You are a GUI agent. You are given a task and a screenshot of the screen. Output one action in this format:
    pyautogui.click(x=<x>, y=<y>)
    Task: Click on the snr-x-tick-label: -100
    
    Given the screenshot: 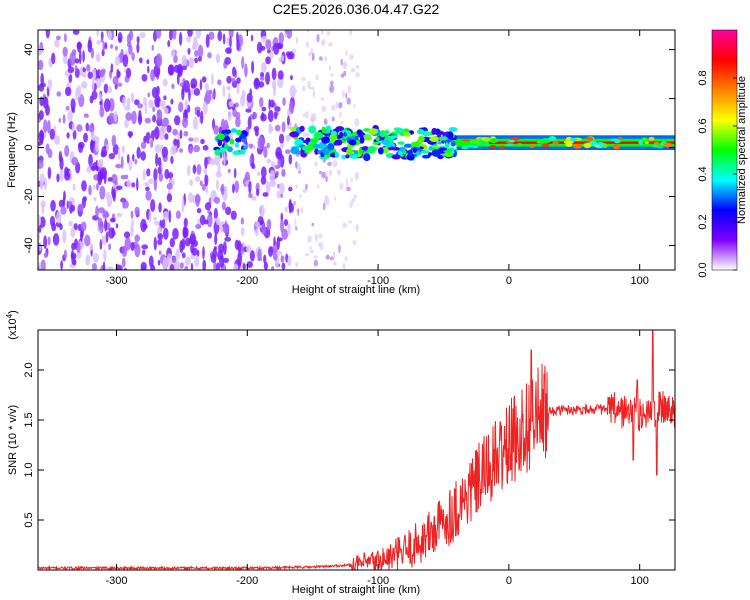 What is the action you would take?
    pyautogui.click(x=378, y=581)
    